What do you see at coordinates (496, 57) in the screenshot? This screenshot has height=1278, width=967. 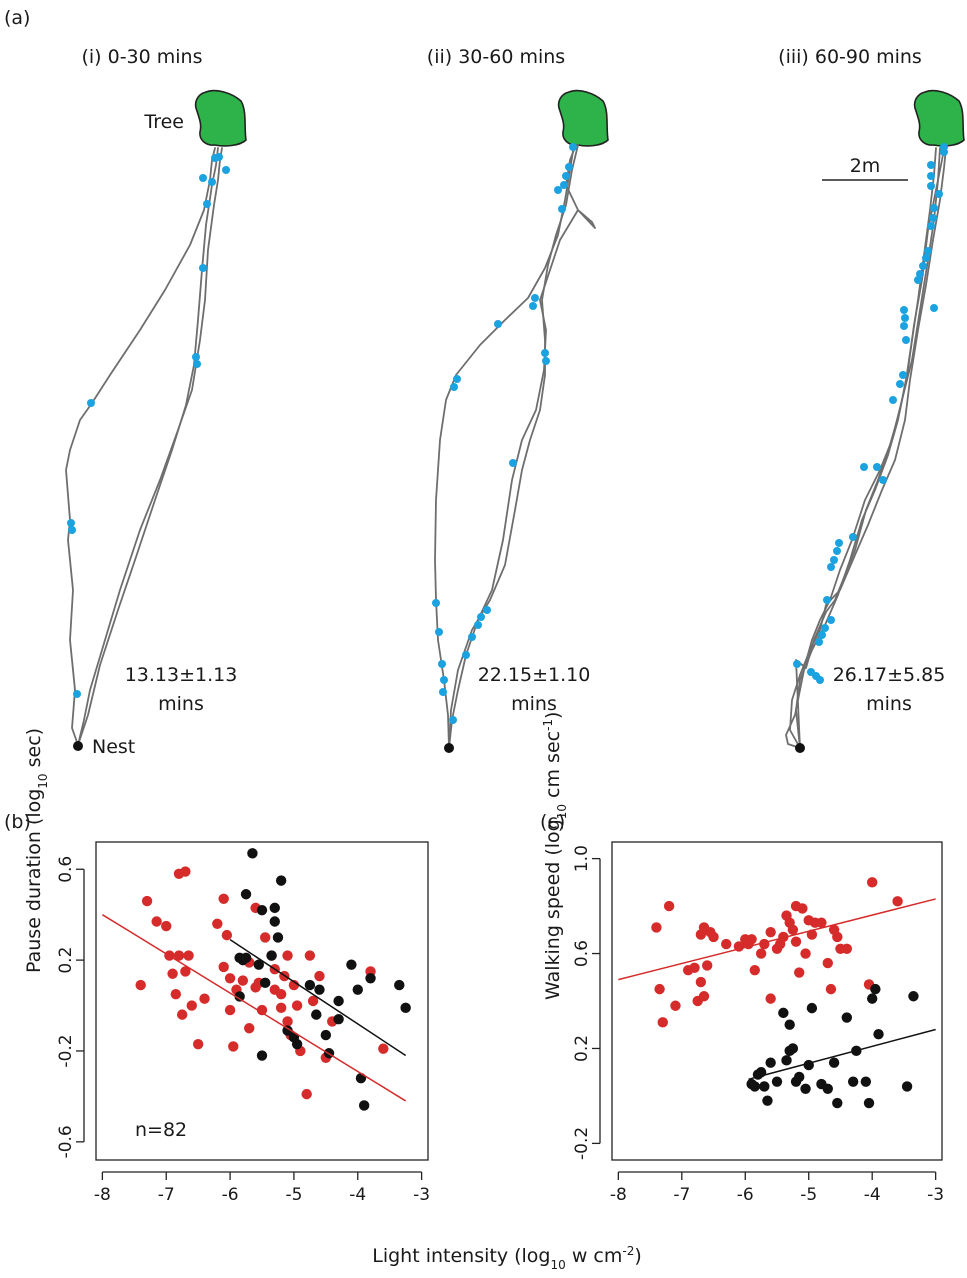 I see `track-map-ii-title: (ii) 30-60 mins` at bounding box center [496, 57].